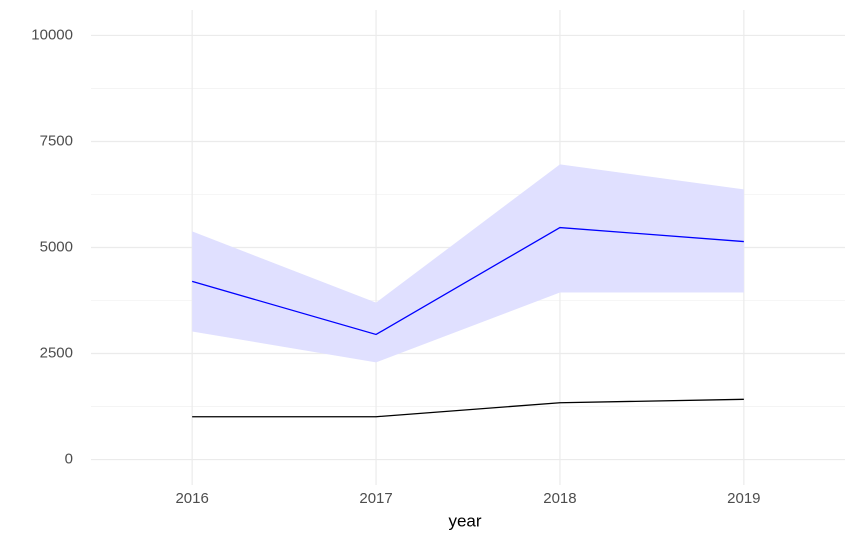  I want to click on x-axis-title: year, so click(464, 520).